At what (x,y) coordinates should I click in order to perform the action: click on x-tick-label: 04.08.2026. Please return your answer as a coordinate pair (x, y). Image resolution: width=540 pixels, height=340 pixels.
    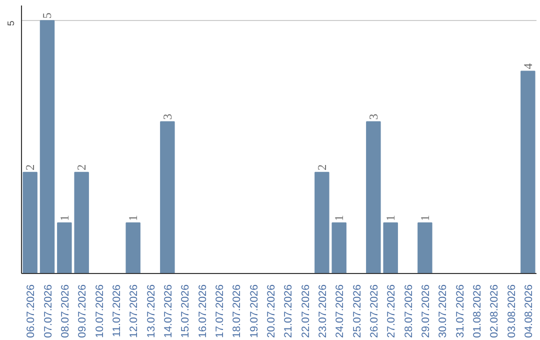
    Looking at the image, I should click on (528, 311).